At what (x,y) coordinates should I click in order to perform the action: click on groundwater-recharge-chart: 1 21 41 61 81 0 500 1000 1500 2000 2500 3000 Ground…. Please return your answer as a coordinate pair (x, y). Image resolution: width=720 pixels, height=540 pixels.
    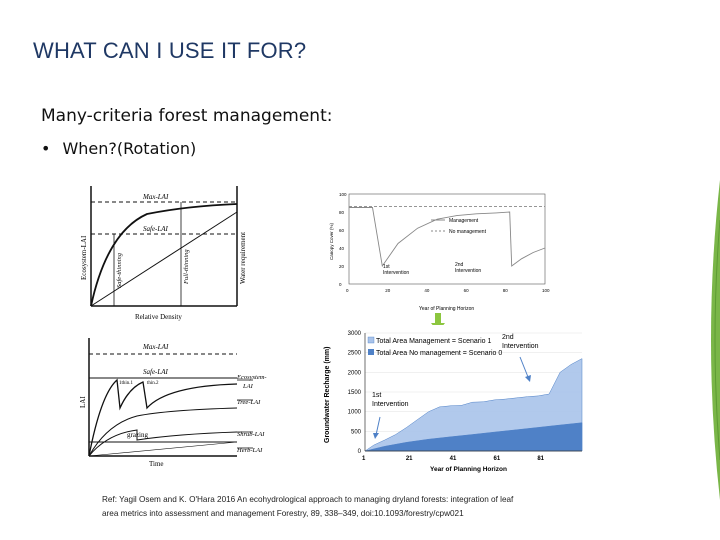
    Looking at the image, I should click on (451, 400).